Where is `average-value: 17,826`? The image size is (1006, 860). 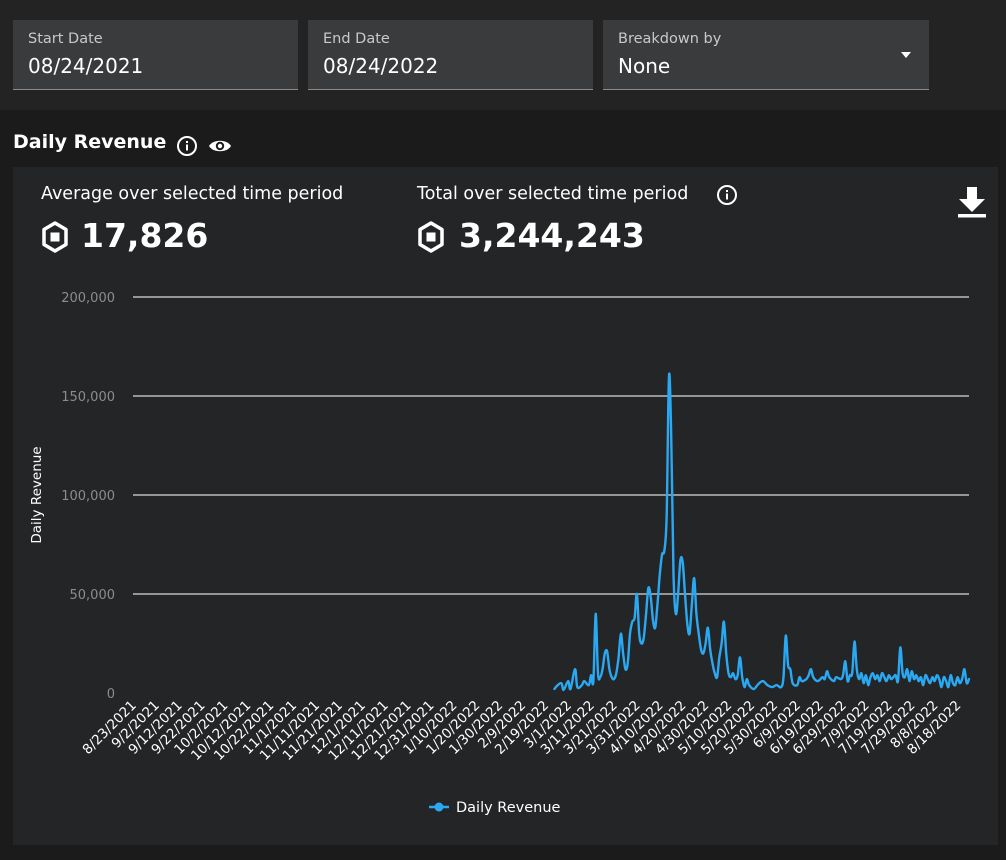
average-value: 17,826 is located at coordinates (145, 235).